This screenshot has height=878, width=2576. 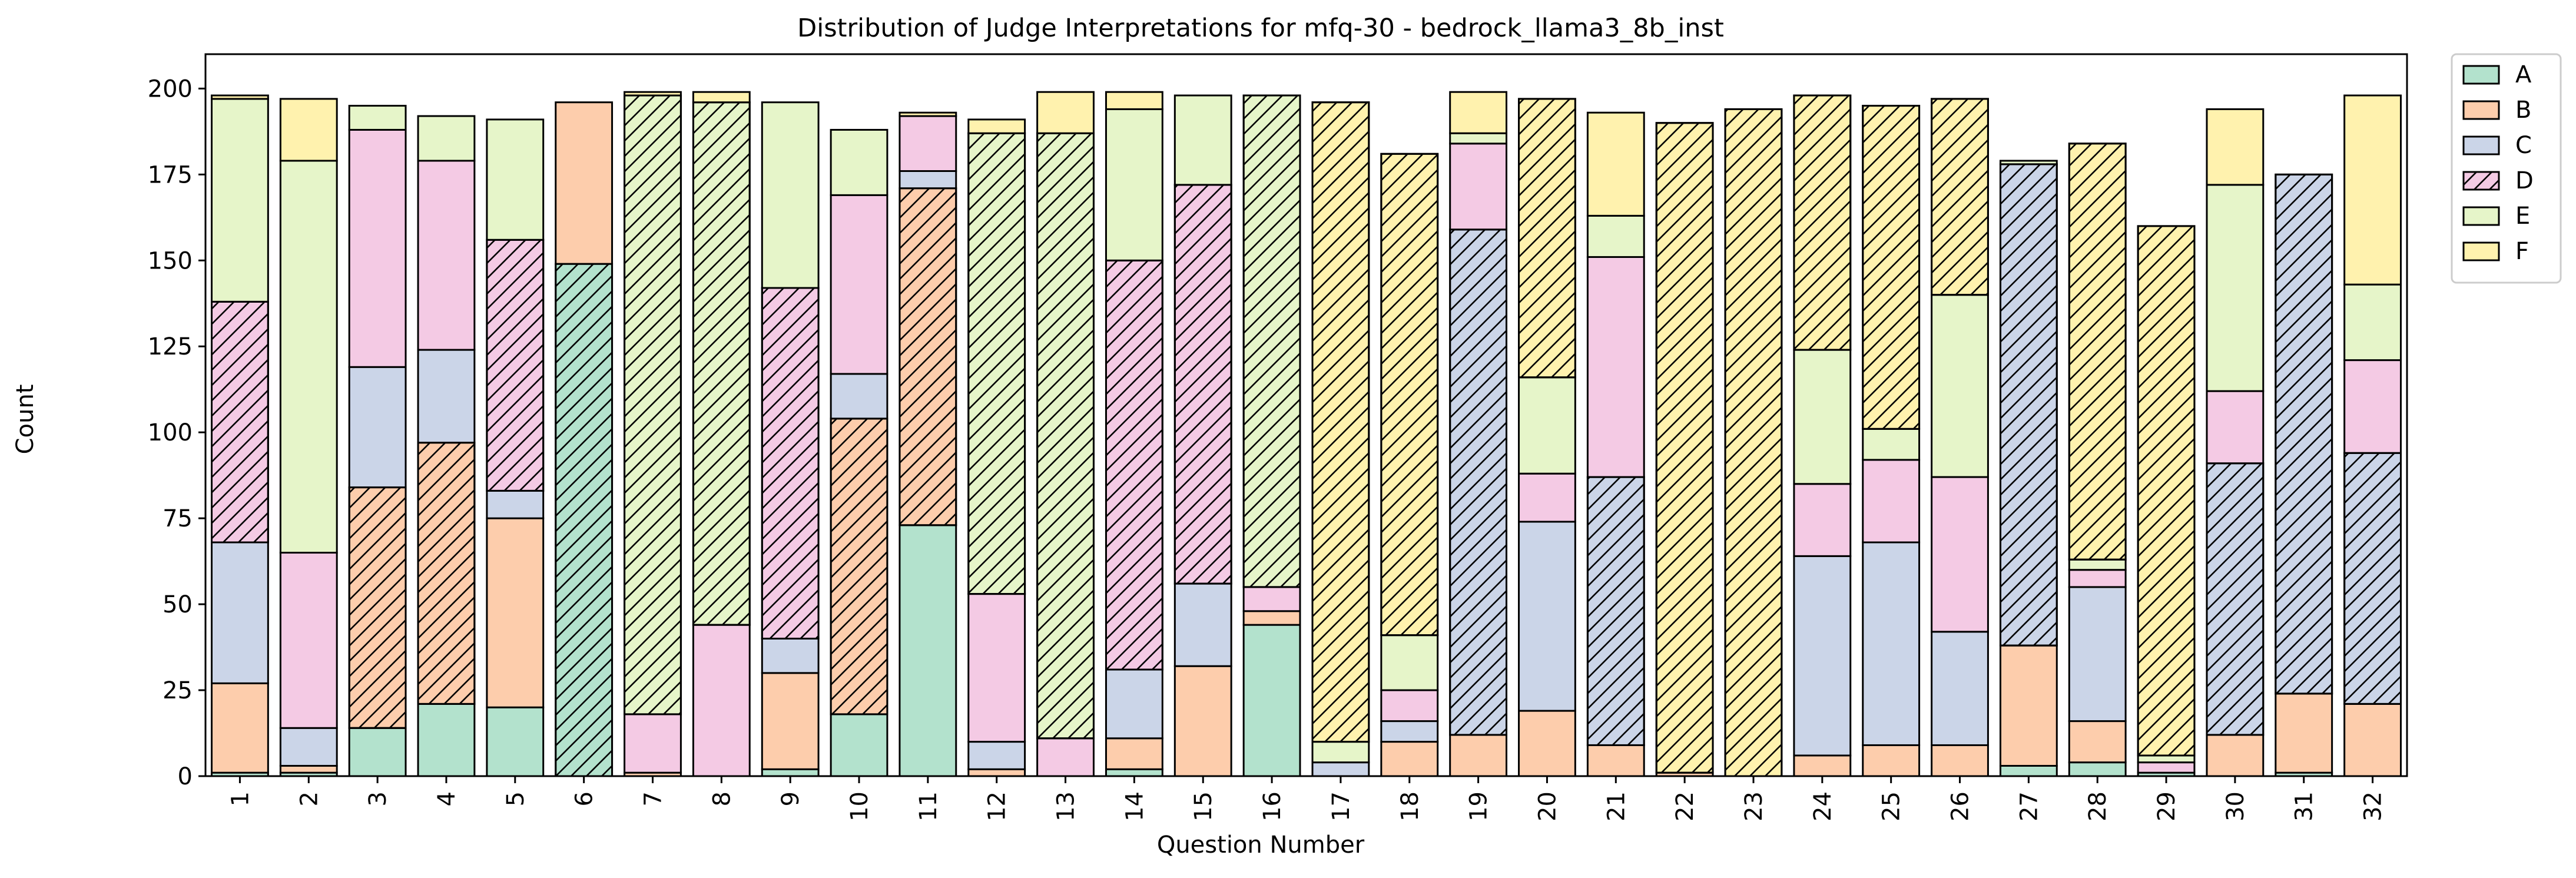 What do you see at coordinates (2524, 180) in the screenshot?
I see `legend-label-D: D` at bounding box center [2524, 180].